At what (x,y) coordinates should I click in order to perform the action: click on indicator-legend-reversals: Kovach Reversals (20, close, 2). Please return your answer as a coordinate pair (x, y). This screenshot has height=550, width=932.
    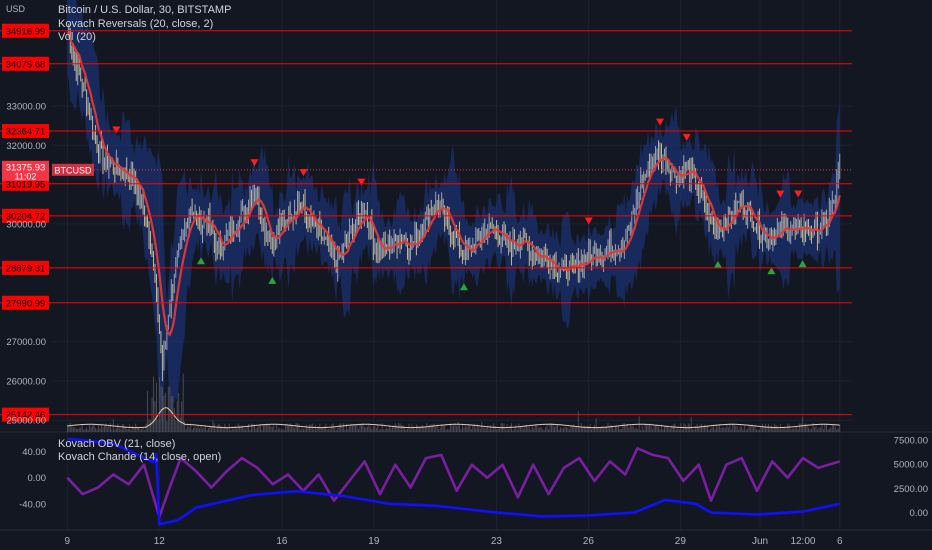
    Looking at the image, I should click on (136, 24).